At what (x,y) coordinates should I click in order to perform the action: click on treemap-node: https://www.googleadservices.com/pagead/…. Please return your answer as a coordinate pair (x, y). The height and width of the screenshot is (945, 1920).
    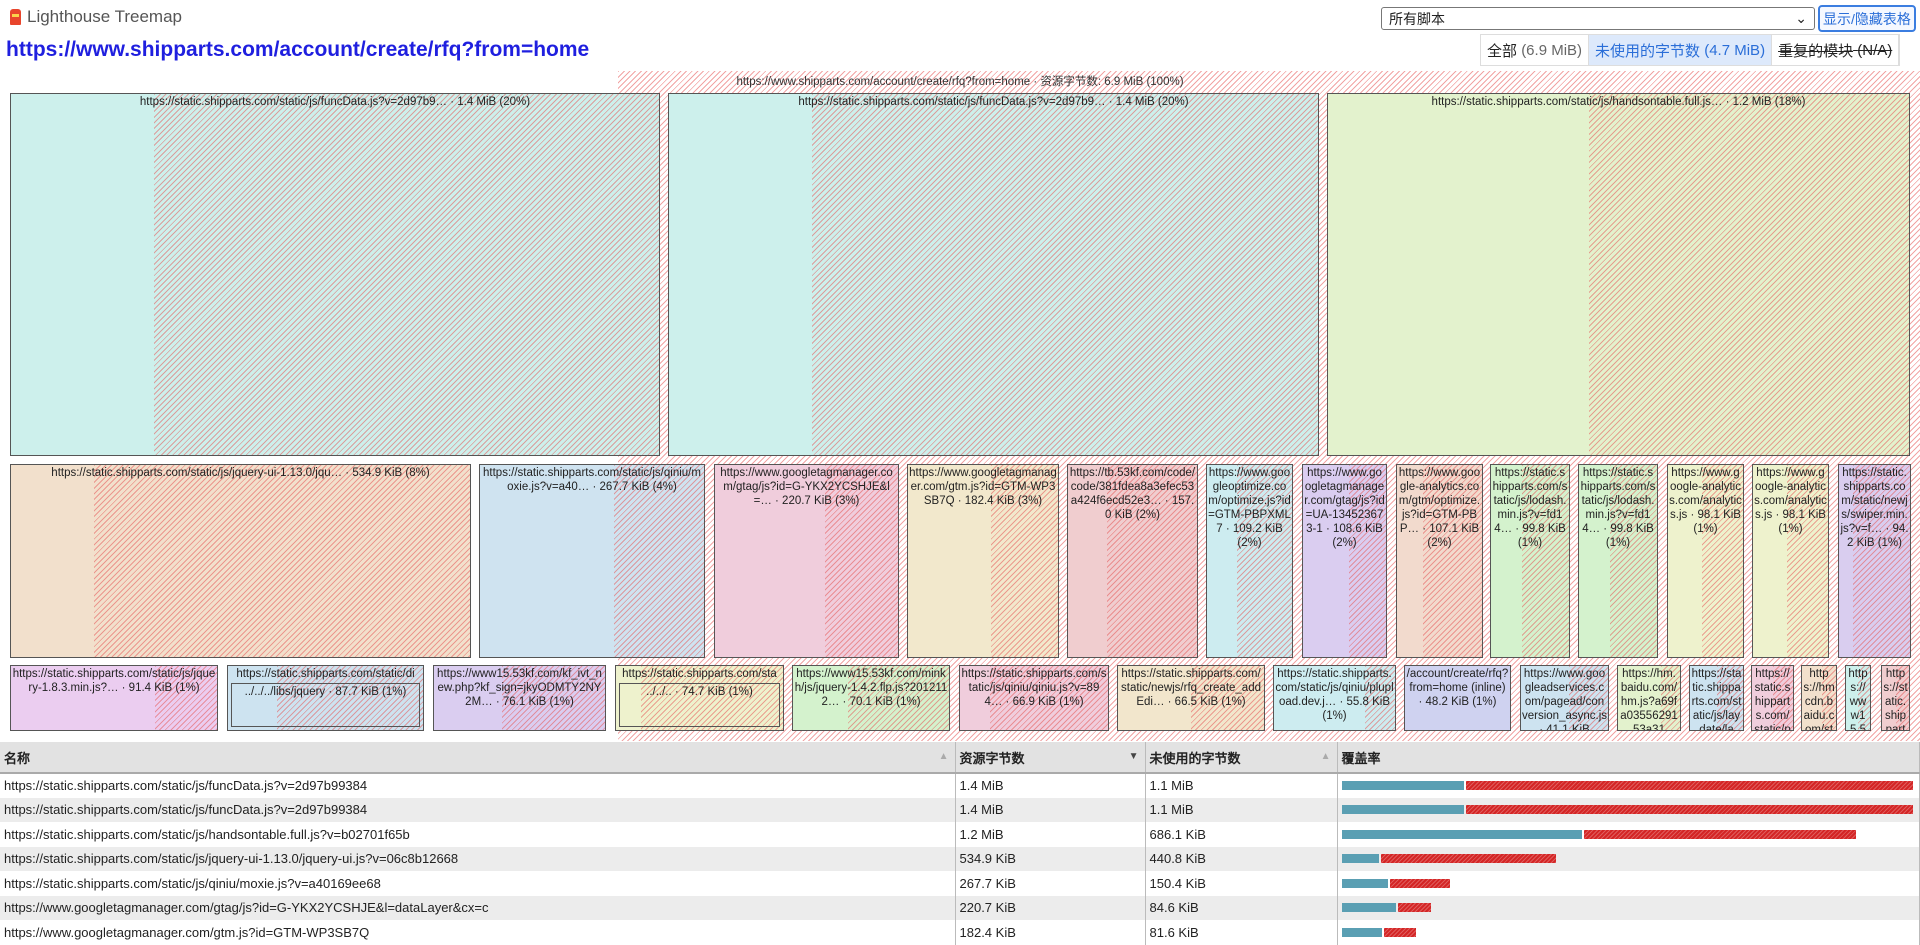
    Looking at the image, I should click on (1564, 698).